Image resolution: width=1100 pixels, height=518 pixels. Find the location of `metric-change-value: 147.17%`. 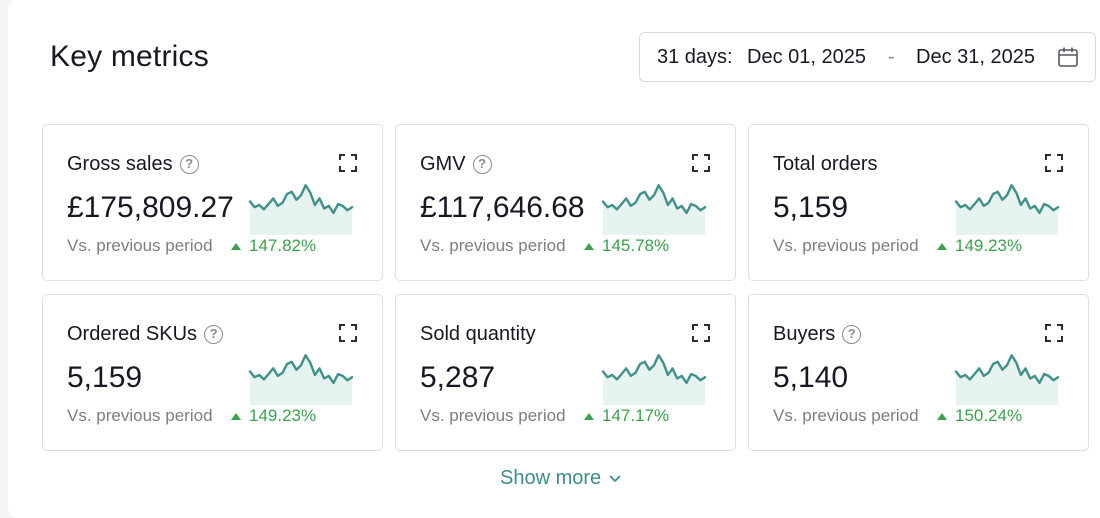

metric-change-value: 147.17% is located at coordinates (636, 415).